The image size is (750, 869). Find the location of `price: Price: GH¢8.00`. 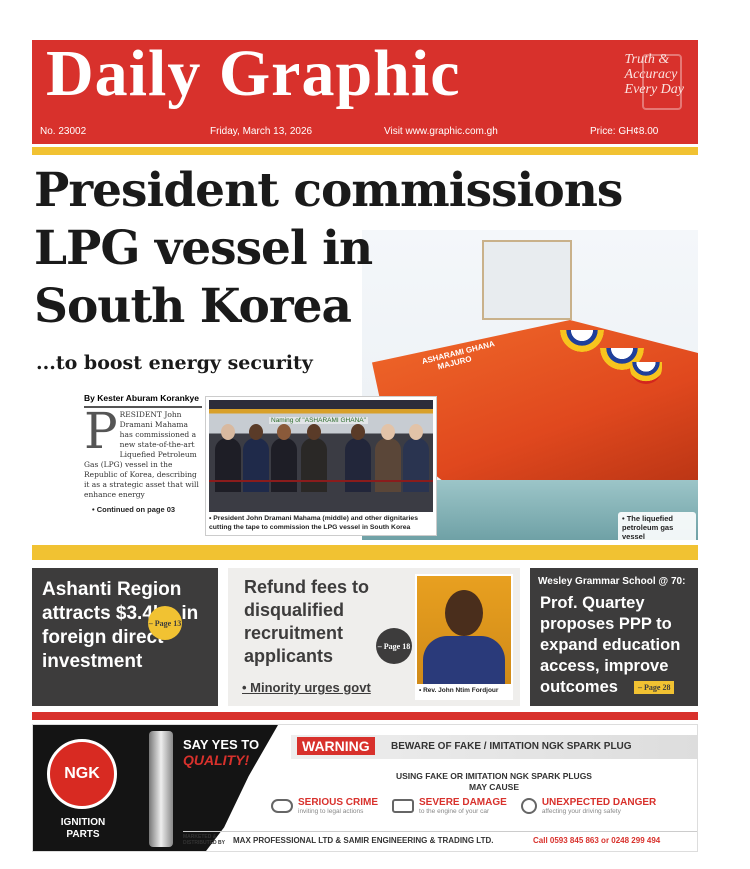

price: Price: GH¢8.00 is located at coordinates (624, 131).